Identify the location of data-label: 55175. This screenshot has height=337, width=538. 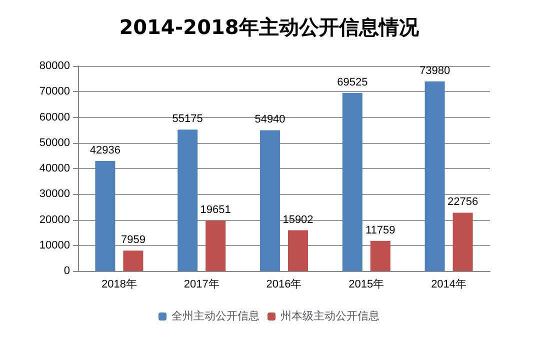
(187, 119).